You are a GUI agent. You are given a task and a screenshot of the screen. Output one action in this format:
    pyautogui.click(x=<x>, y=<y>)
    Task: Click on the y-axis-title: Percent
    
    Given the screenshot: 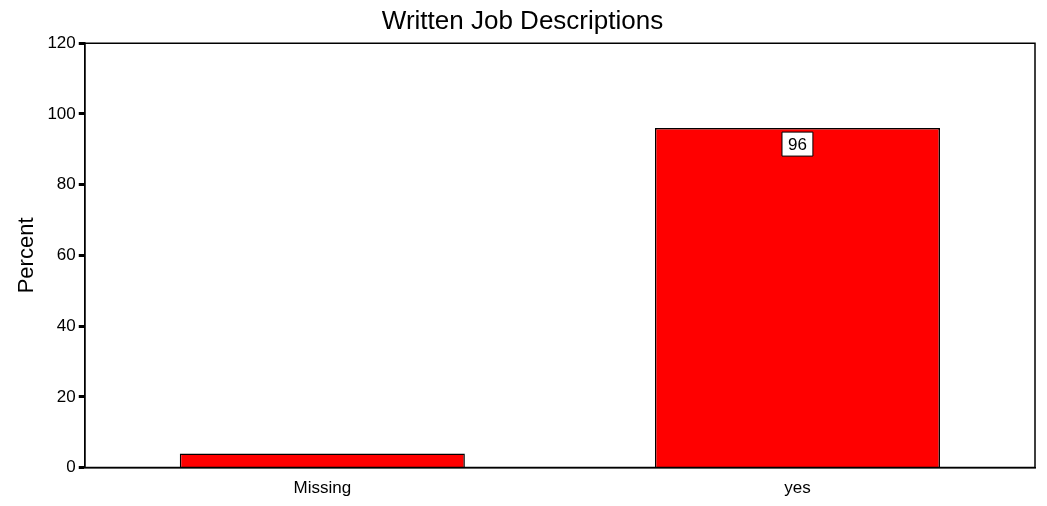 What is the action you would take?
    pyautogui.click(x=26, y=255)
    